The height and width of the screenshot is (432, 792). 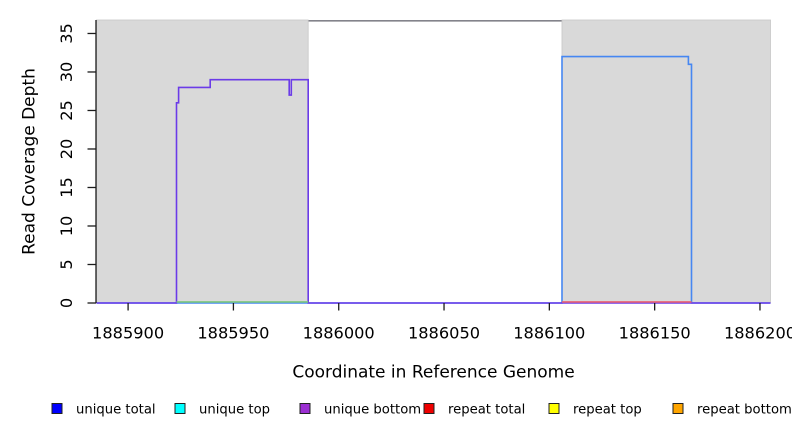 What do you see at coordinates (116, 410) in the screenshot?
I see `legend-label-unique-total: unique total` at bounding box center [116, 410].